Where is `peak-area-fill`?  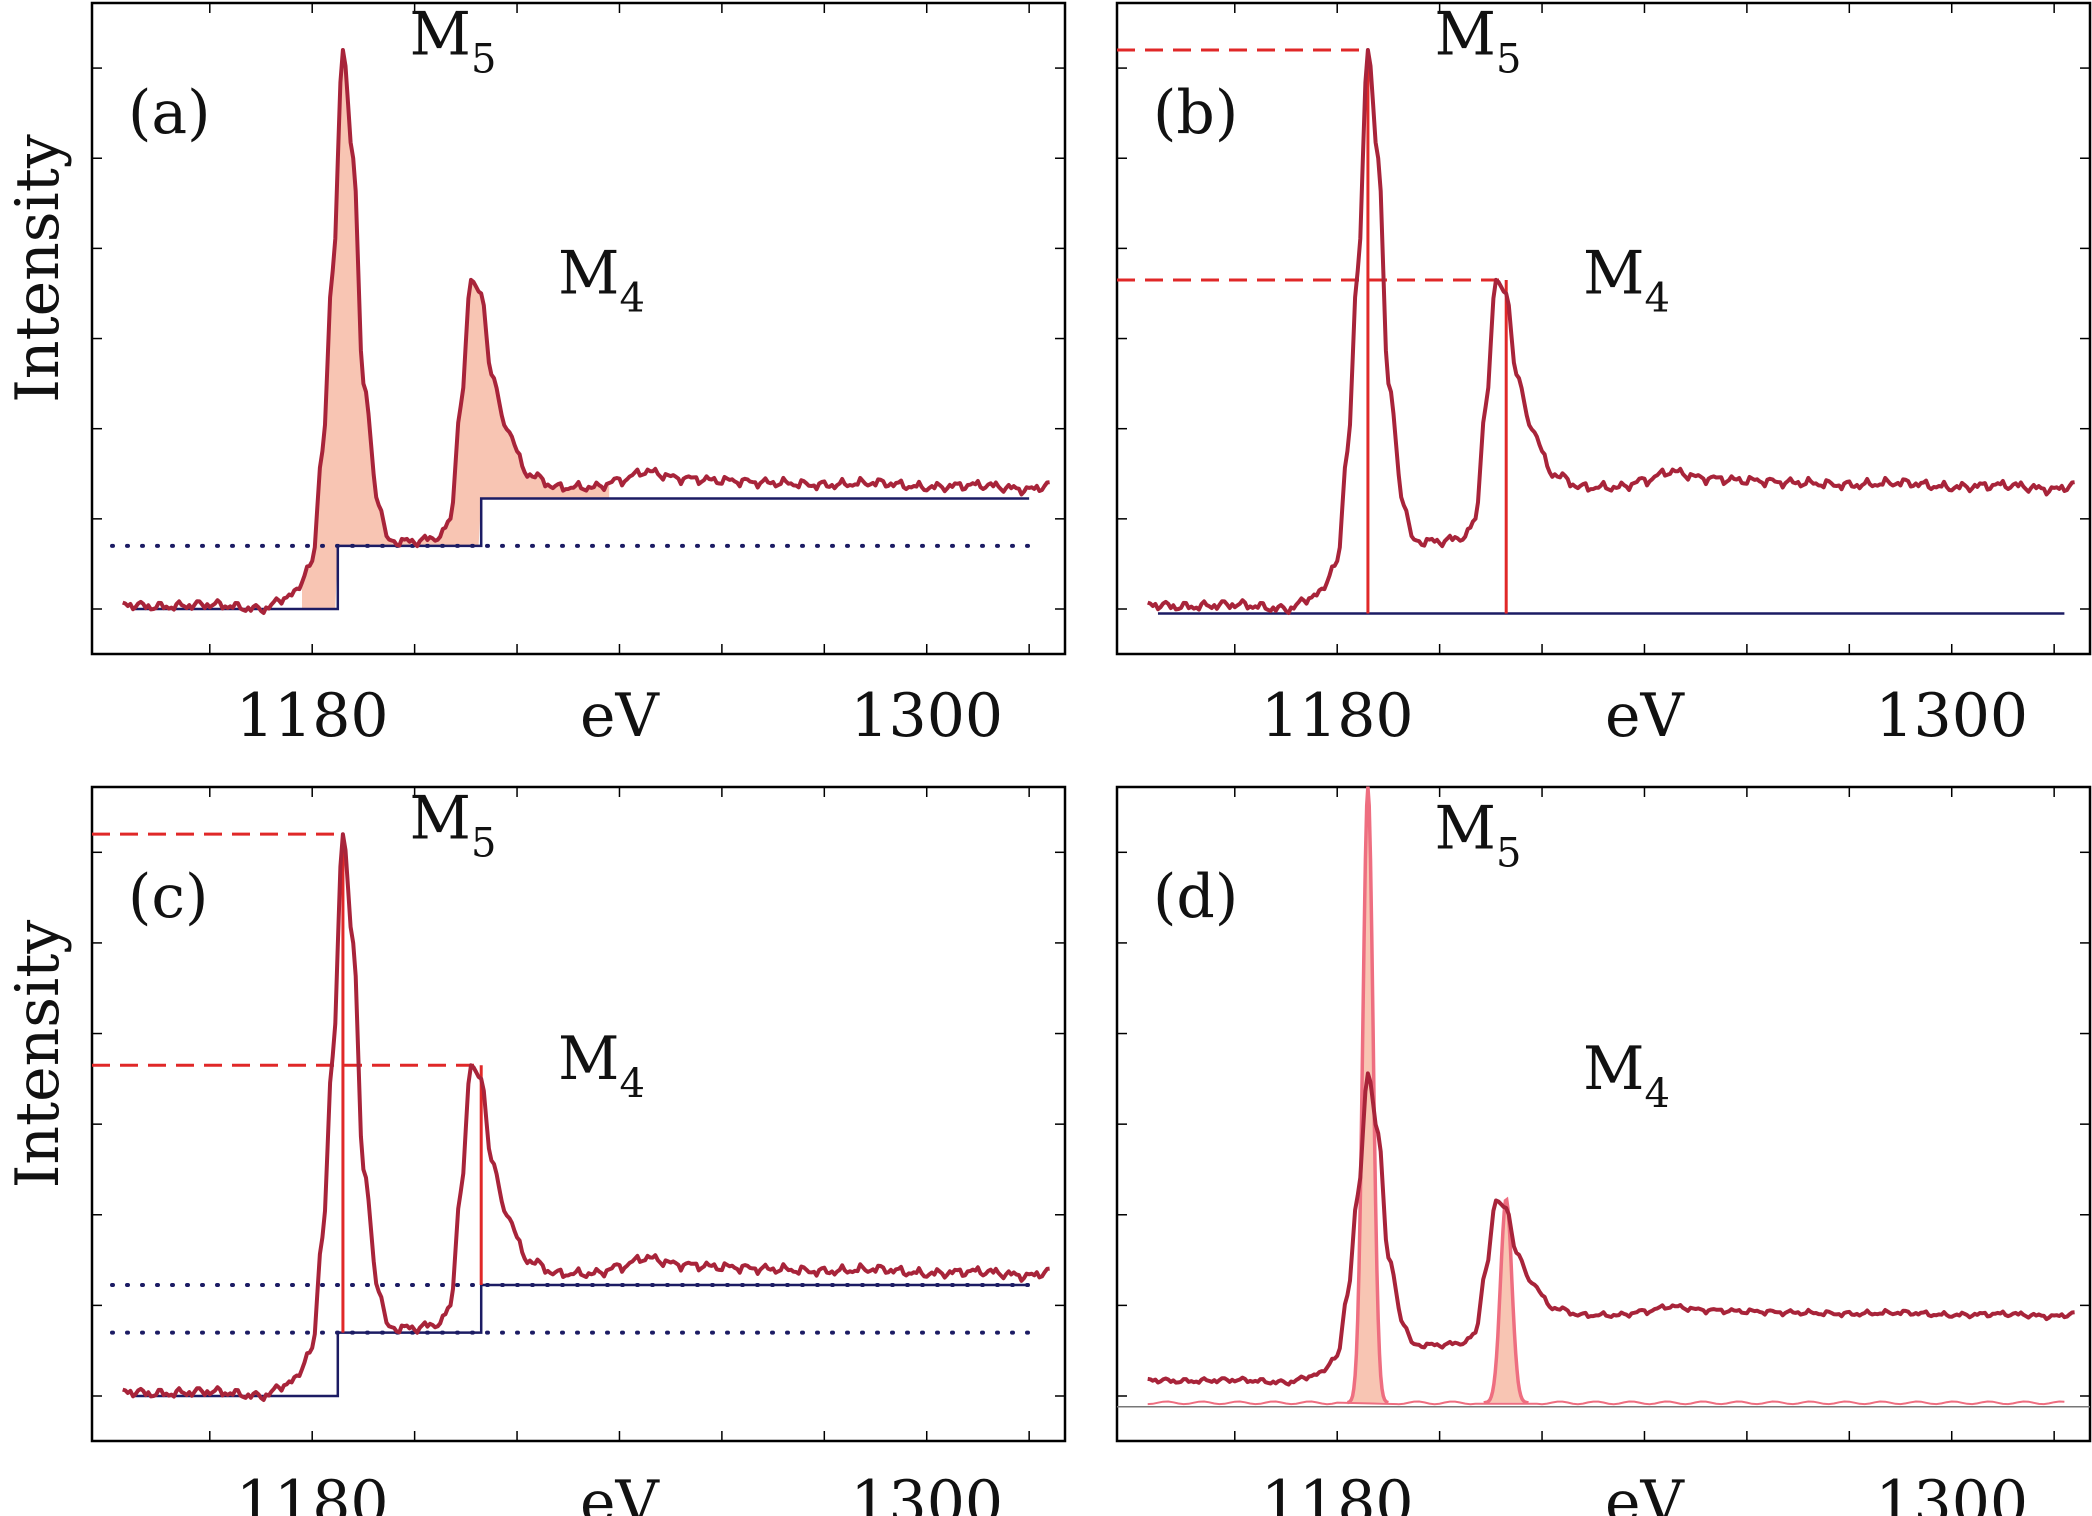 peak-area-fill is located at coordinates (456, 329).